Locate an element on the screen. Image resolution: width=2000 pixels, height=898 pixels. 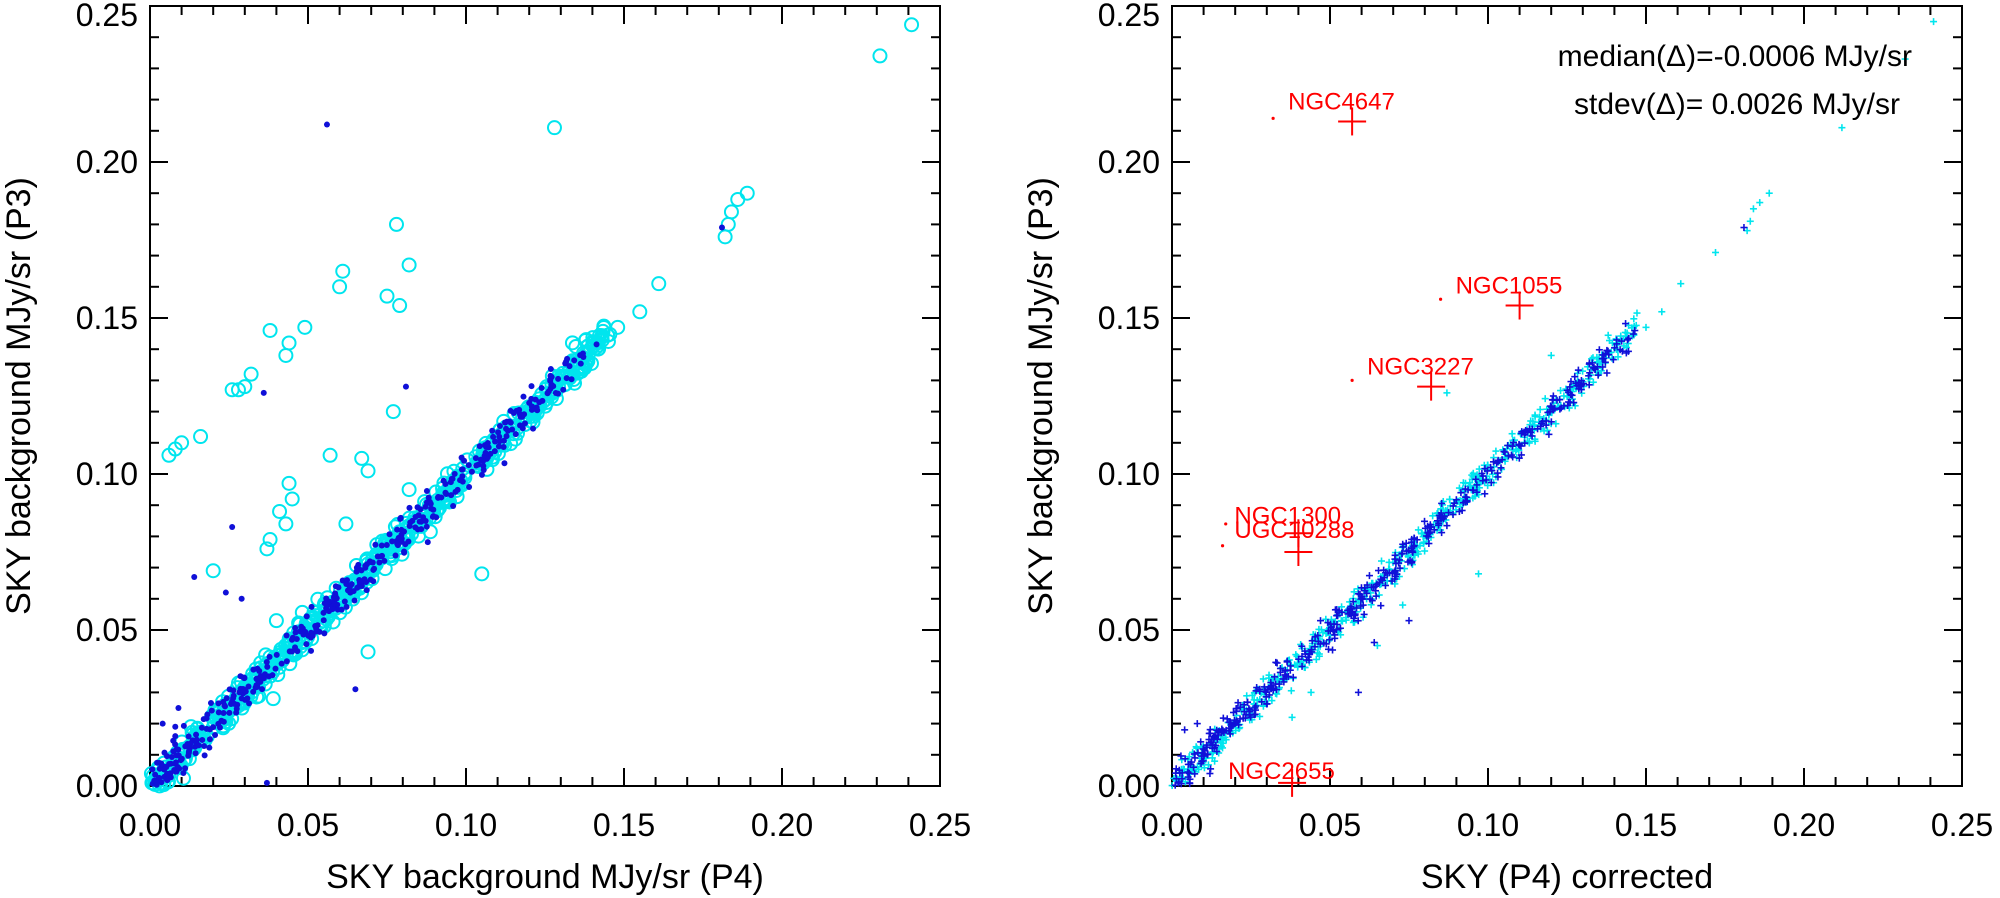
right-y-axis-label: SKY background MJy/sr (P3) is located at coordinates (1041, 396).